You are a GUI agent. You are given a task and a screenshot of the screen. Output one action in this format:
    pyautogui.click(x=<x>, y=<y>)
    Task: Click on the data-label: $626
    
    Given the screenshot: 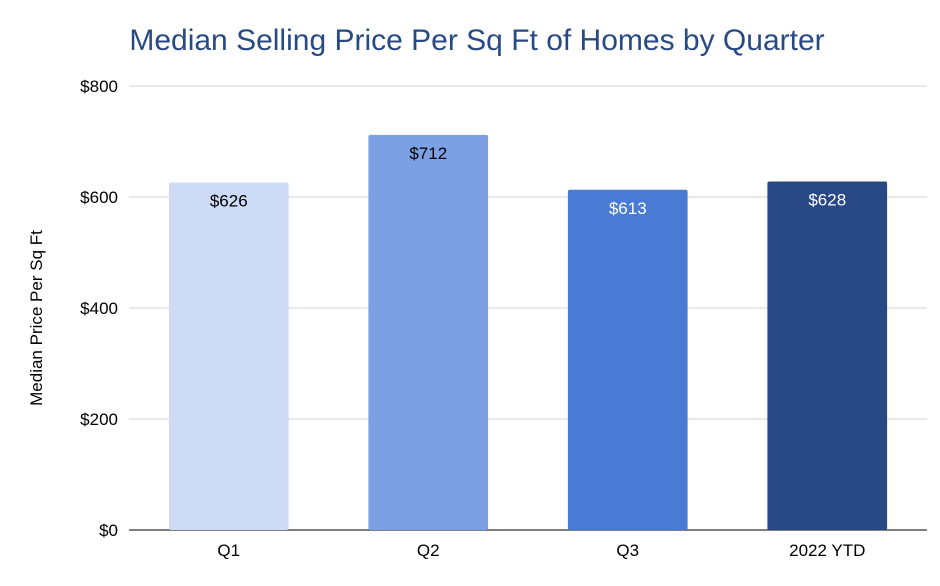 What is the action you would take?
    pyautogui.click(x=229, y=201)
    